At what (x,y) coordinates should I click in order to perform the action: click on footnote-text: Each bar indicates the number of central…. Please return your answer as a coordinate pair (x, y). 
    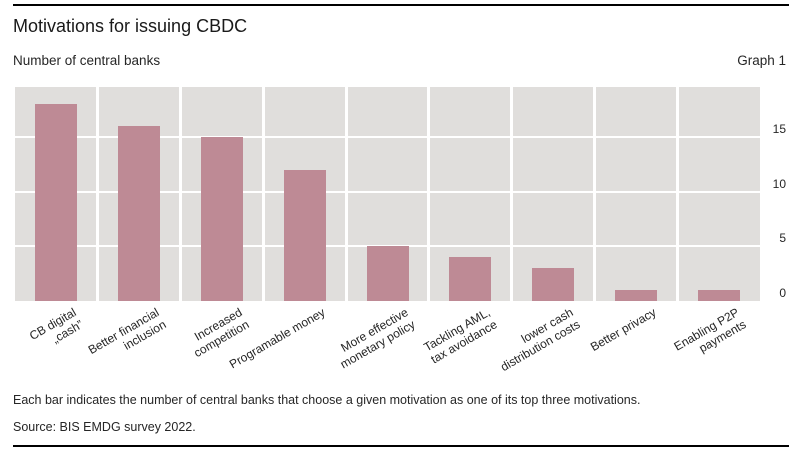
    Looking at the image, I should click on (327, 400).